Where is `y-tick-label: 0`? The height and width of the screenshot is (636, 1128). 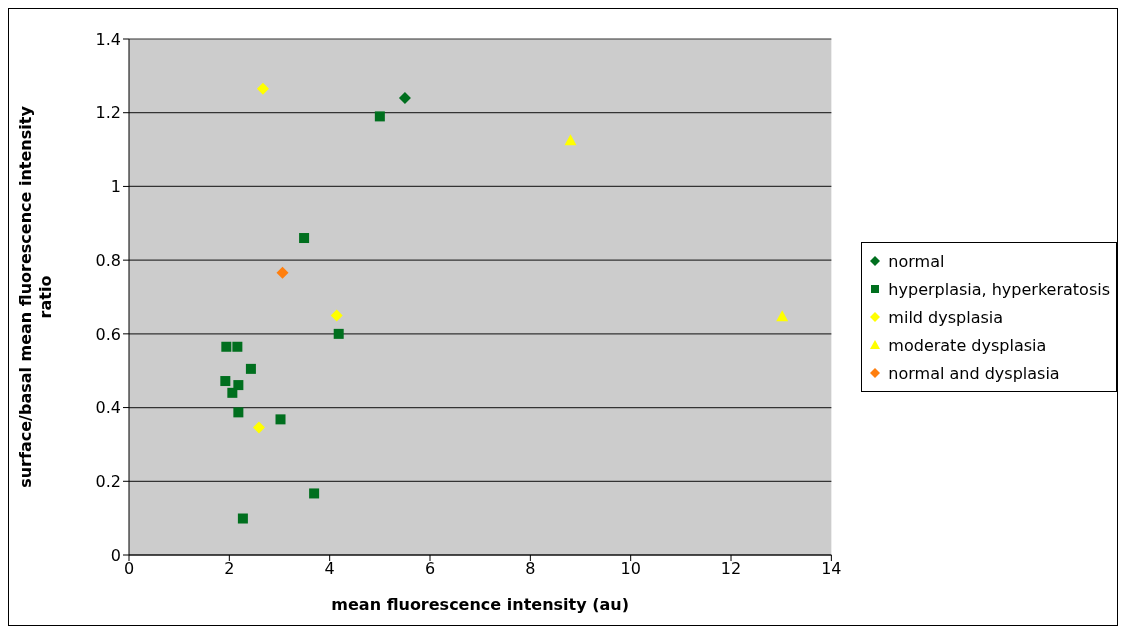 y-tick-label: 0 is located at coordinates (115, 555).